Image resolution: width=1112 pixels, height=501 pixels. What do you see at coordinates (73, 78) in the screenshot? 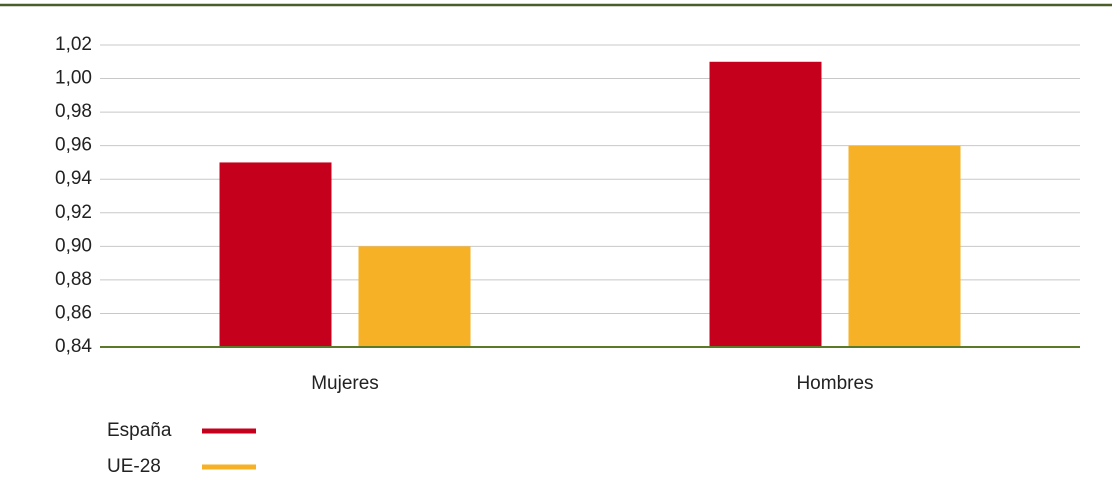
I see `y-tick-label: 1,00` at bounding box center [73, 78].